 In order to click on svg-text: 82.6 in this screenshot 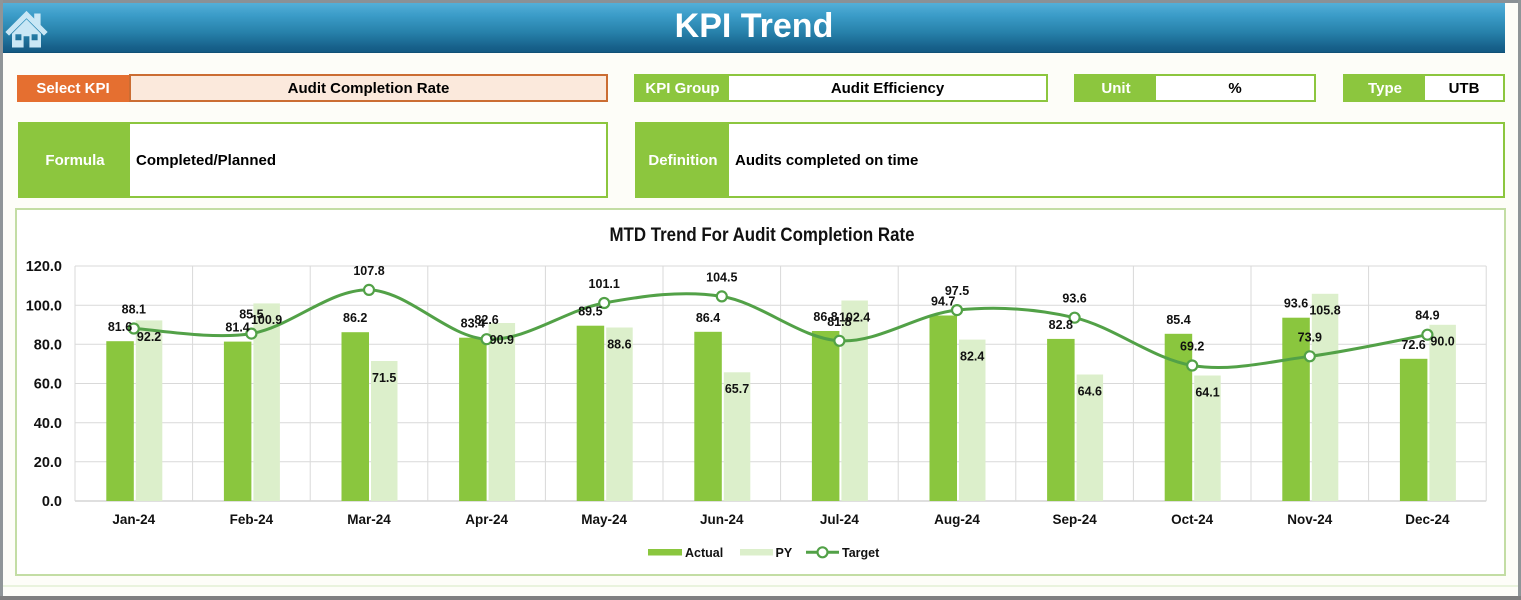, I will do `click(486, 320)`.